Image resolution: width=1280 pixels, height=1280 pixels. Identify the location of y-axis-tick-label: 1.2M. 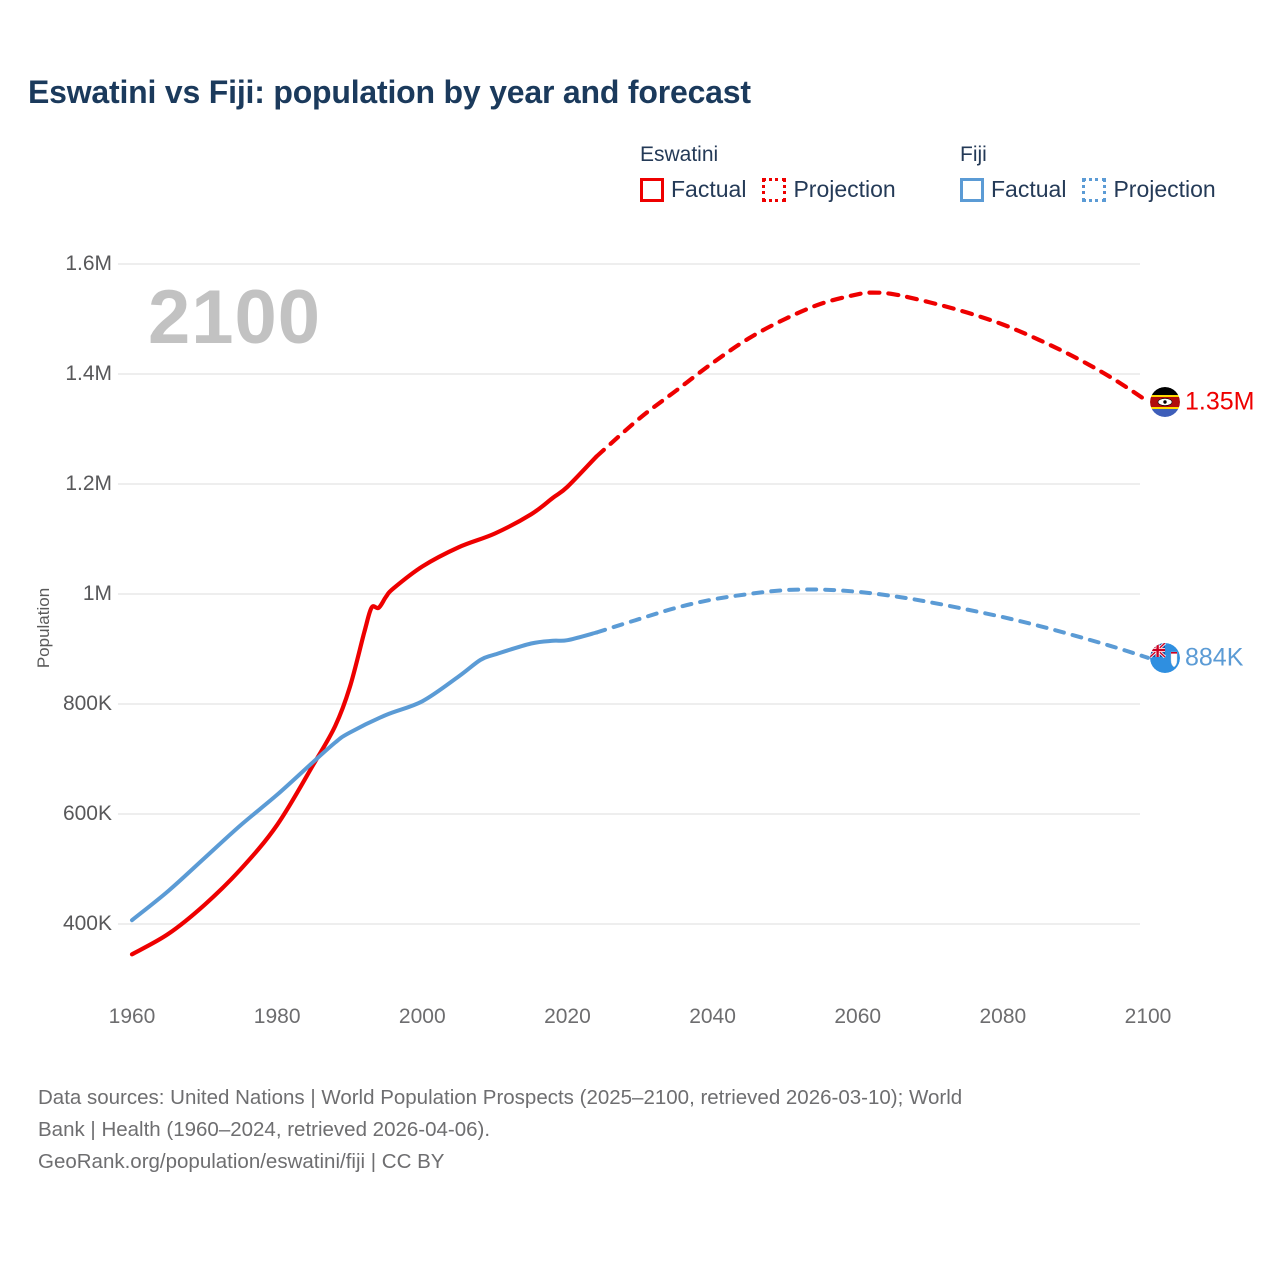
(88, 483).